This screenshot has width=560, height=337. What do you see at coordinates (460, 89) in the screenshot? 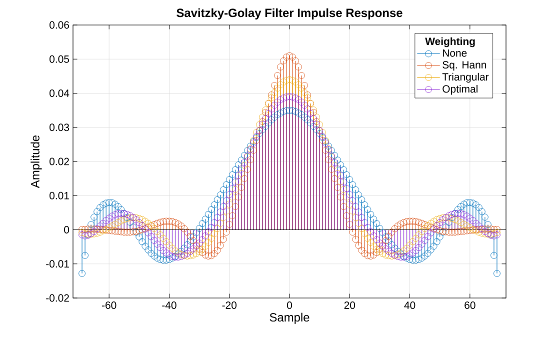
I see `legend-label: Optimal` at bounding box center [460, 89].